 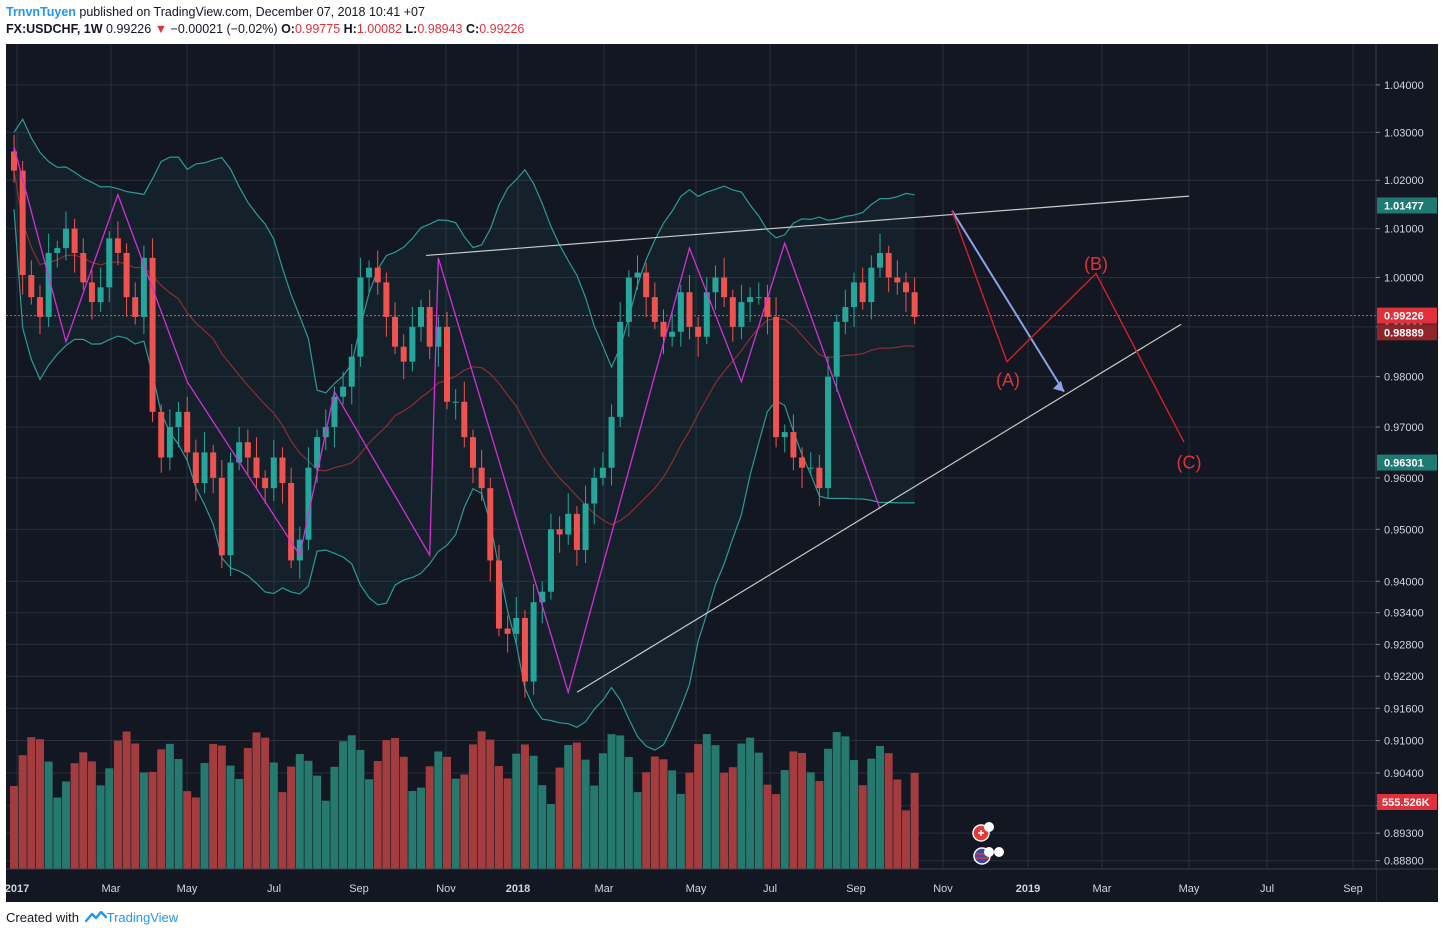 I want to click on close-label: C:, so click(x=473, y=29).